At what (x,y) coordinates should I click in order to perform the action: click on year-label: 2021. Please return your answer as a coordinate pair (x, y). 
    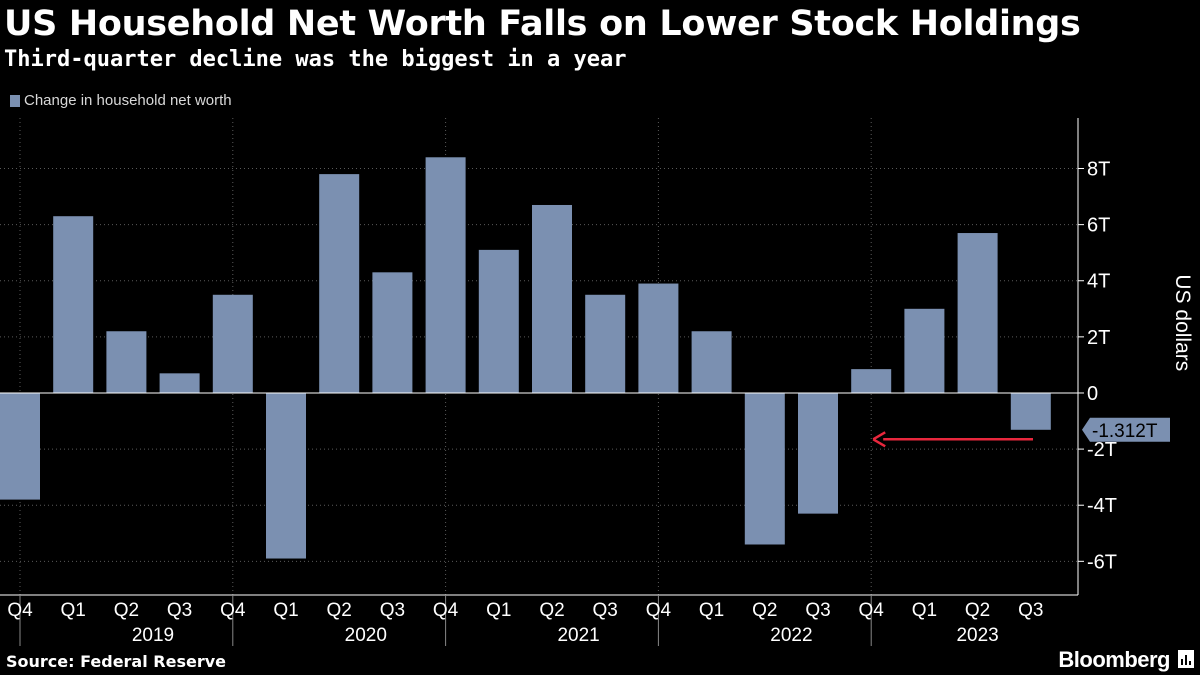
    Looking at the image, I should click on (578, 635).